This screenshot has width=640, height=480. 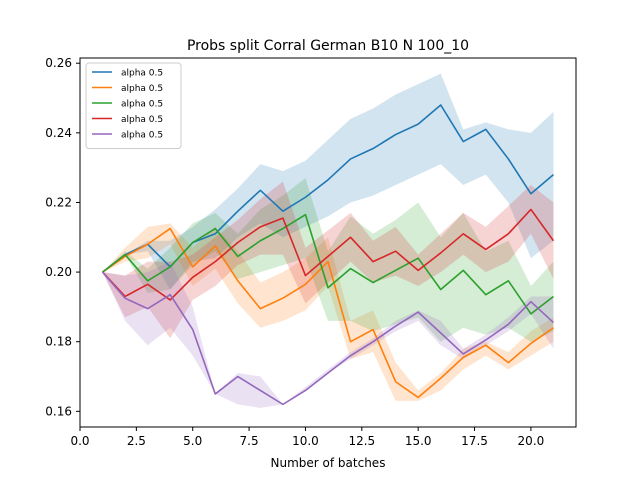 What do you see at coordinates (305, 441) in the screenshot?
I see `x-tick-label: 10.0` at bounding box center [305, 441].